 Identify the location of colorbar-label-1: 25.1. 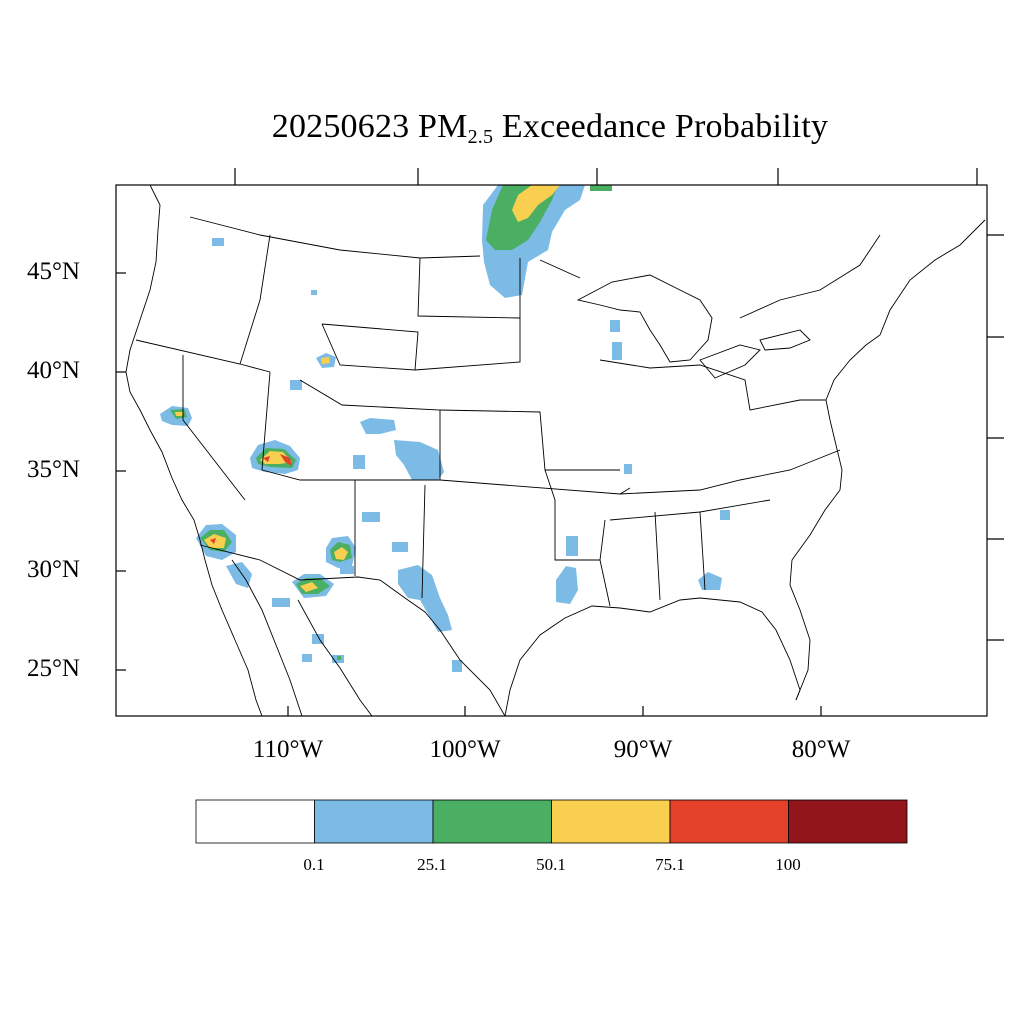
(432, 864).